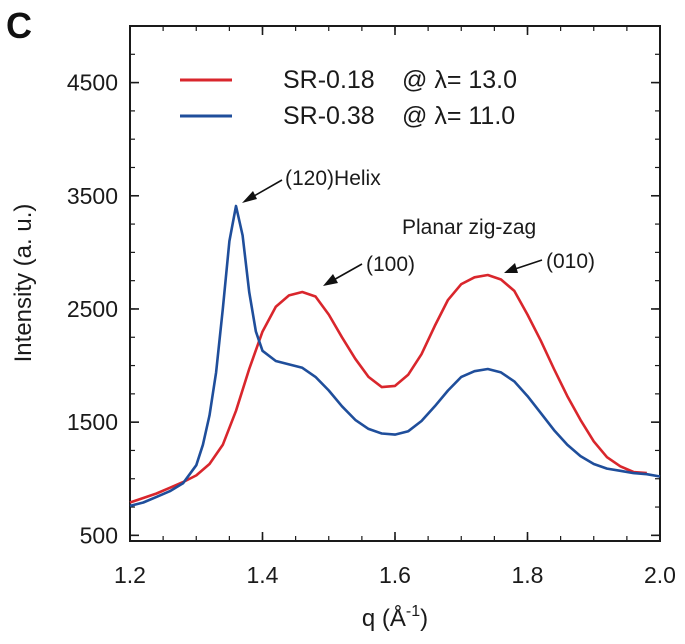 The height and width of the screenshot is (644, 685). What do you see at coordinates (570, 261) in the screenshot?
I see `annotation-010: (010)` at bounding box center [570, 261].